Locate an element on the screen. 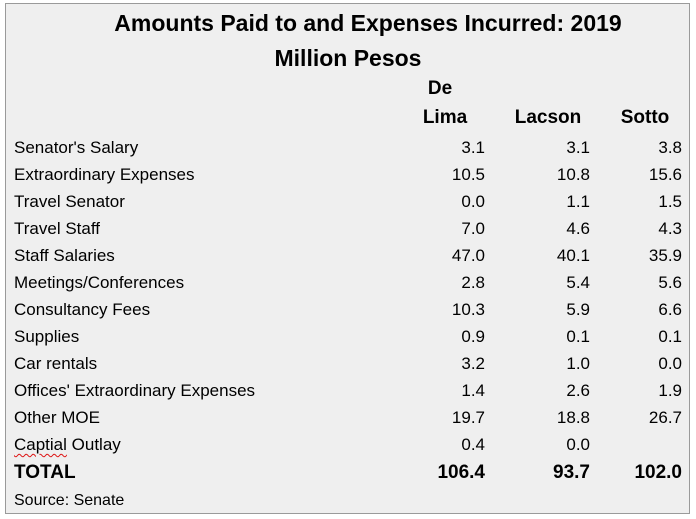  total-value-de-lima: 106.4 is located at coordinates (461, 472).